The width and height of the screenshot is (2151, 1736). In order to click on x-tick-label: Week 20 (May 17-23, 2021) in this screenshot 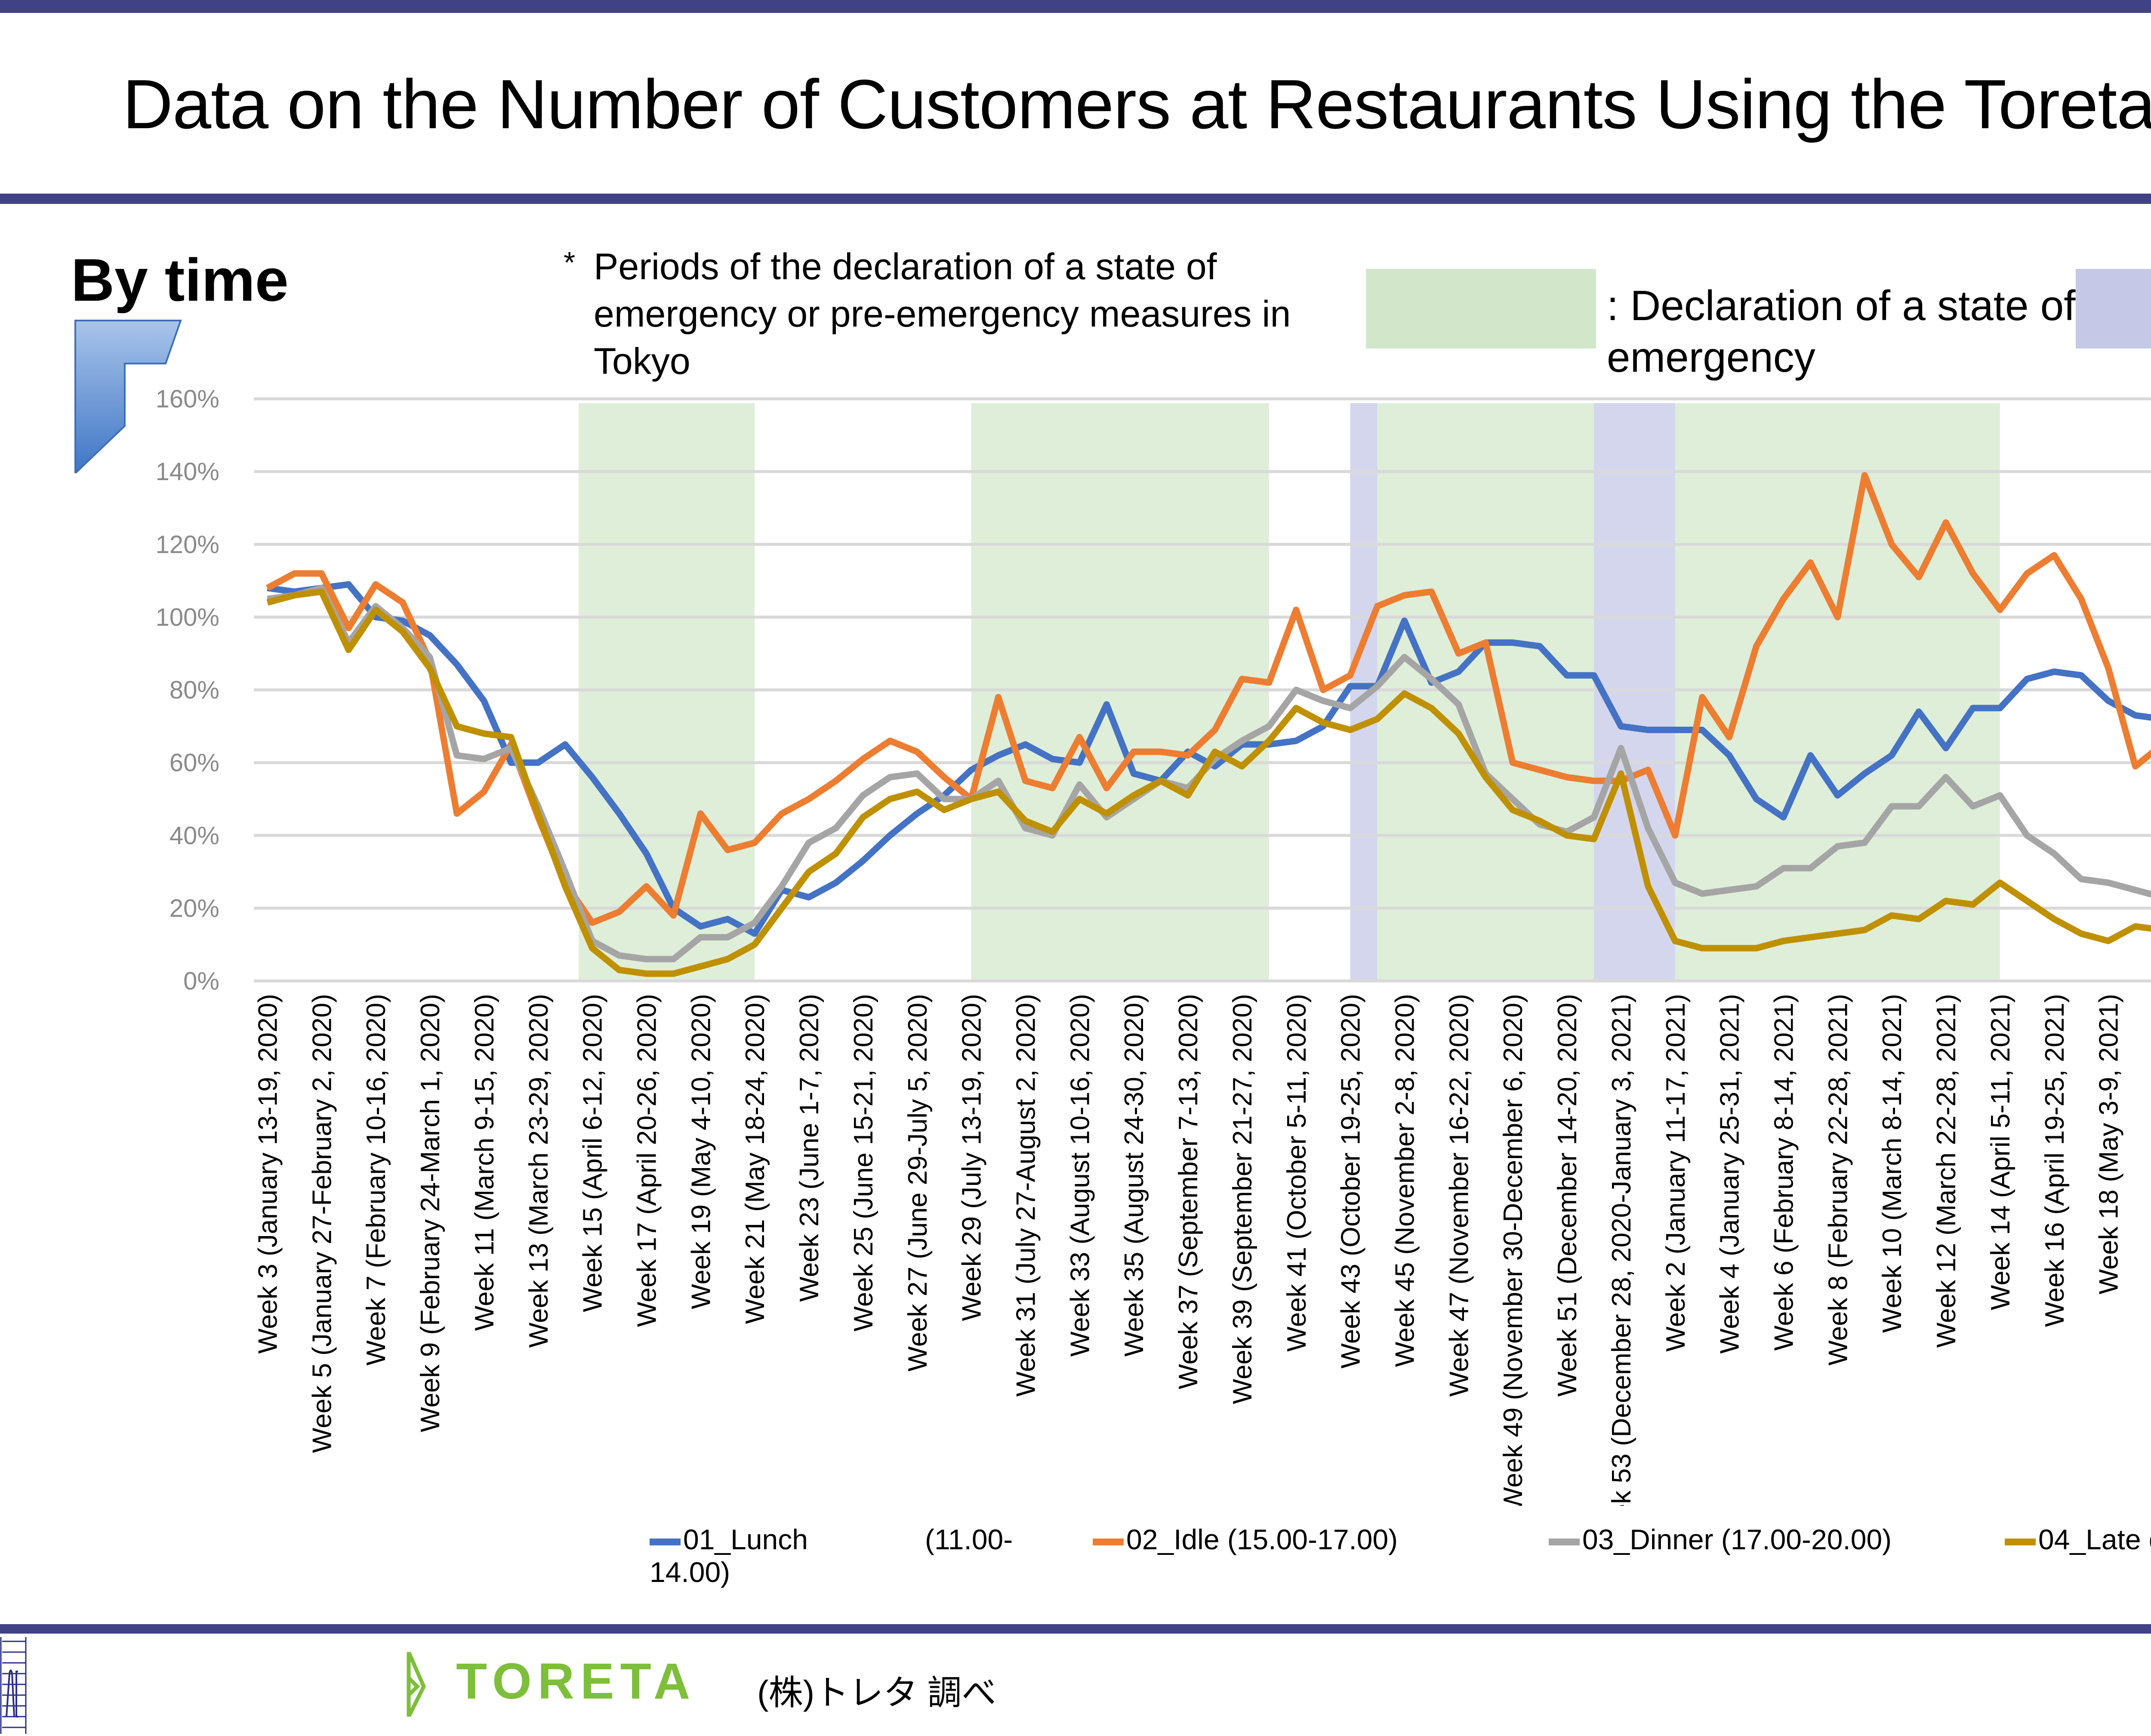, I will do `click(2149, 1159)`.